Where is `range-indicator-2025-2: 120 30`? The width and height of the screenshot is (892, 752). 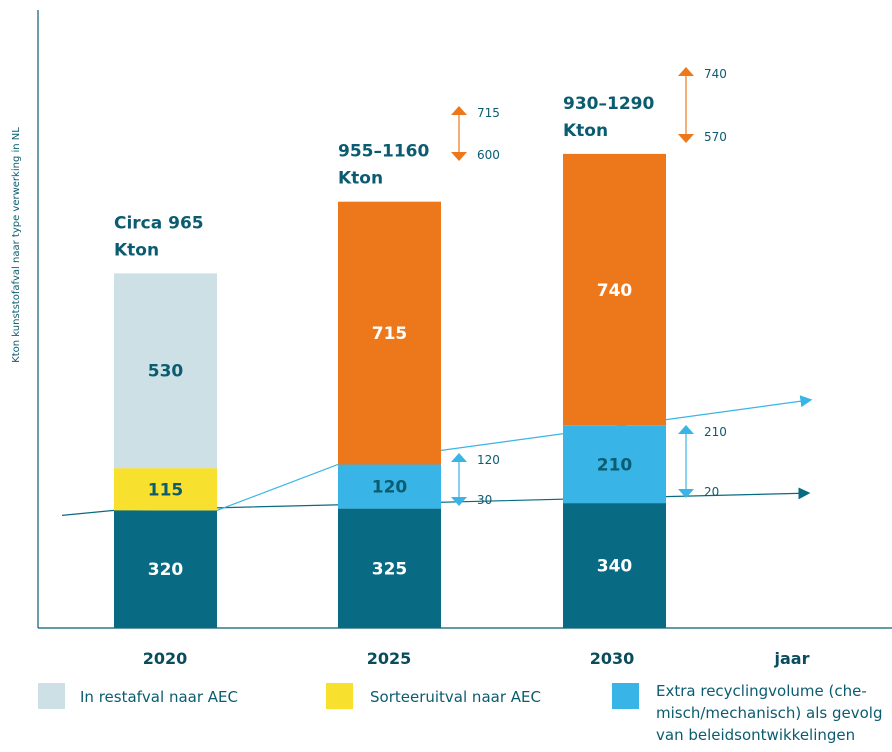
range-indicator-2025-2: 120 30 is located at coordinates (475, 480).